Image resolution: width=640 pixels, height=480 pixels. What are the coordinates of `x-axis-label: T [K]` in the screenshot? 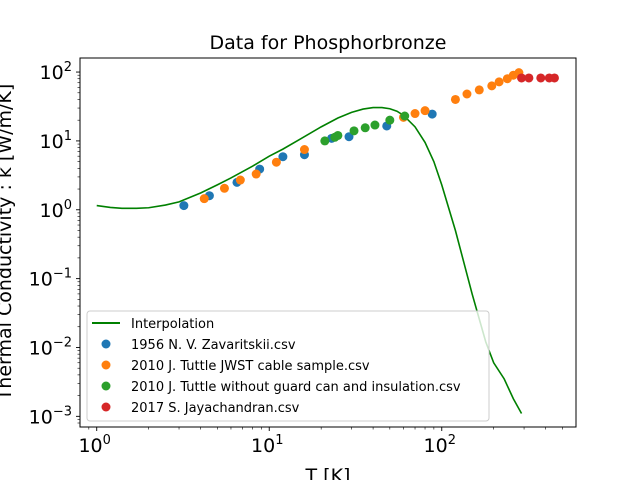 It's located at (328, 472).